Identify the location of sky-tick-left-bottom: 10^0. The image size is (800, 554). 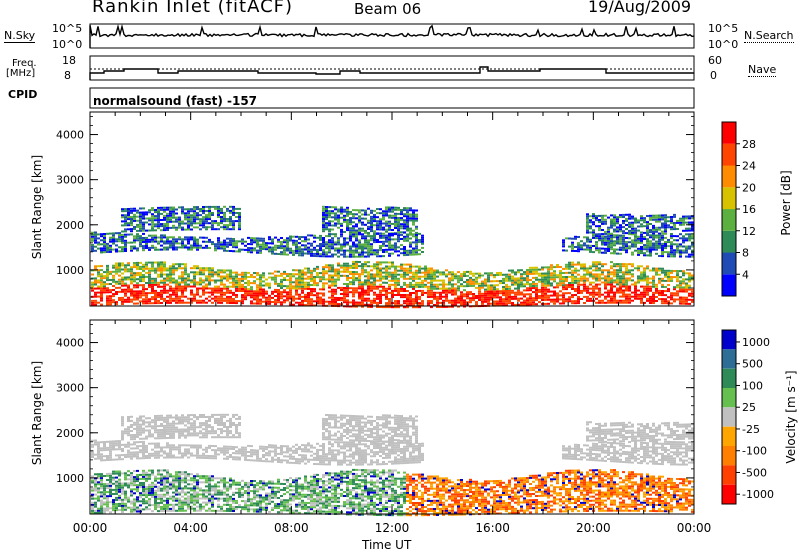
(67, 44).